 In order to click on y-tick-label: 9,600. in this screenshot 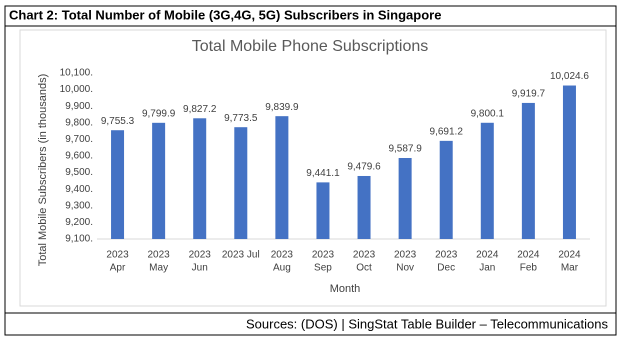, I will do `click(79, 156)`.